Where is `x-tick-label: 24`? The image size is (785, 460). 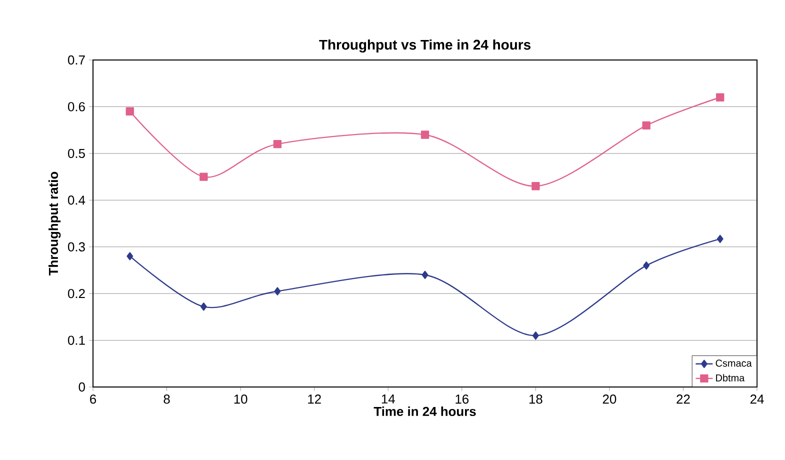
x-tick-label: 24 is located at coordinates (757, 399).